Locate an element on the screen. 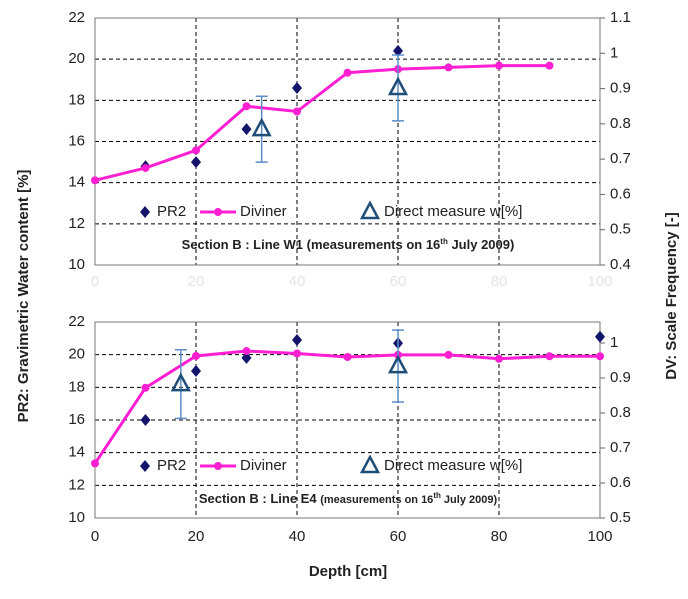  y-axis-label: PR2: Gravimetric Water content [%] is located at coordinates (23, 296).